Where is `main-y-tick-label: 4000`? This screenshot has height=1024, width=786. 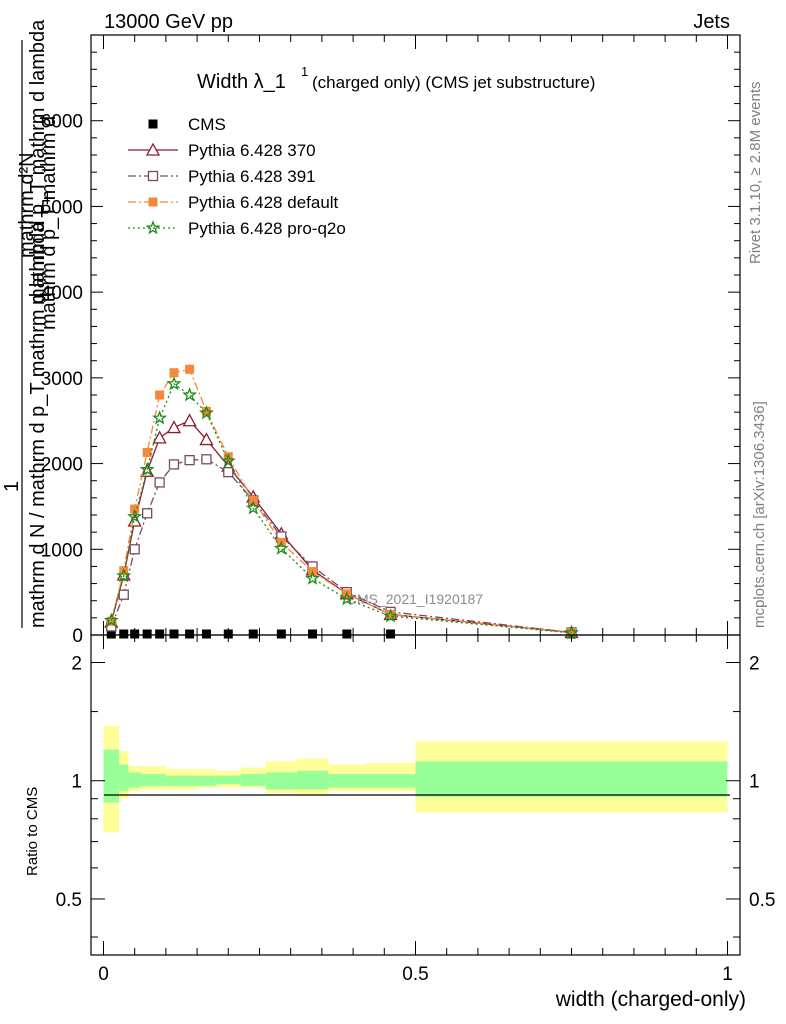 main-y-tick-label: 4000 is located at coordinates (62, 293).